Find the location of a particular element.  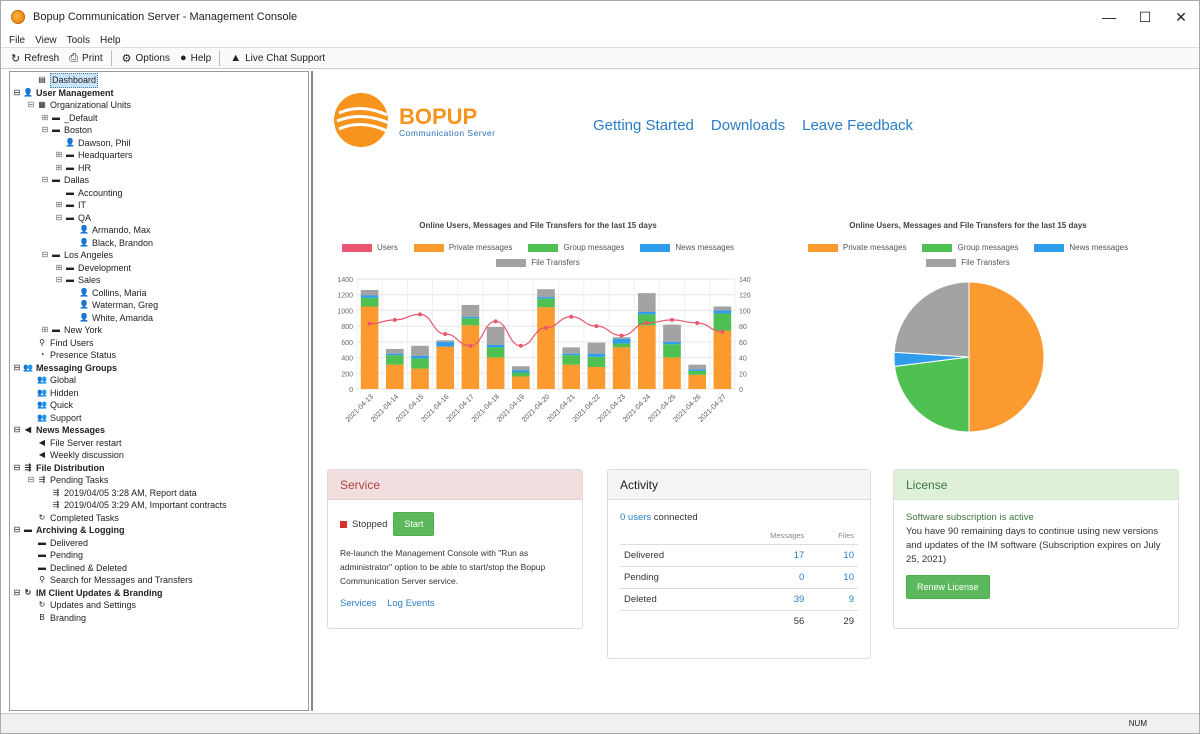

service-panel-title: Service is located at coordinates (455, 485).